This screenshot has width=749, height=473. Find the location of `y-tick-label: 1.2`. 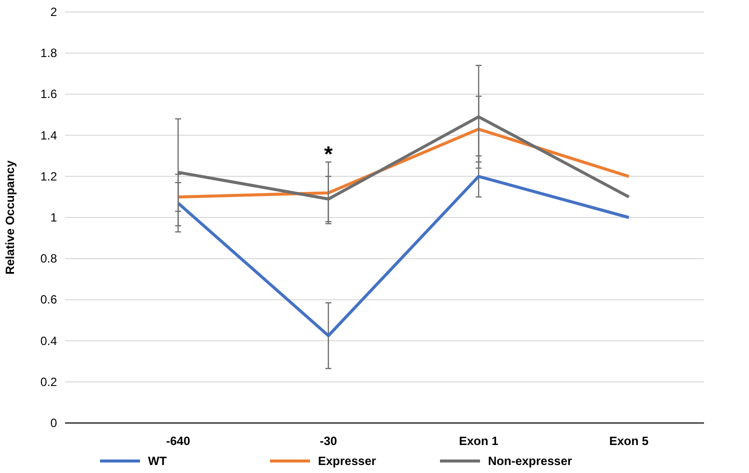

y-tick-label: 1.2 is located at coordinates (49, 176).